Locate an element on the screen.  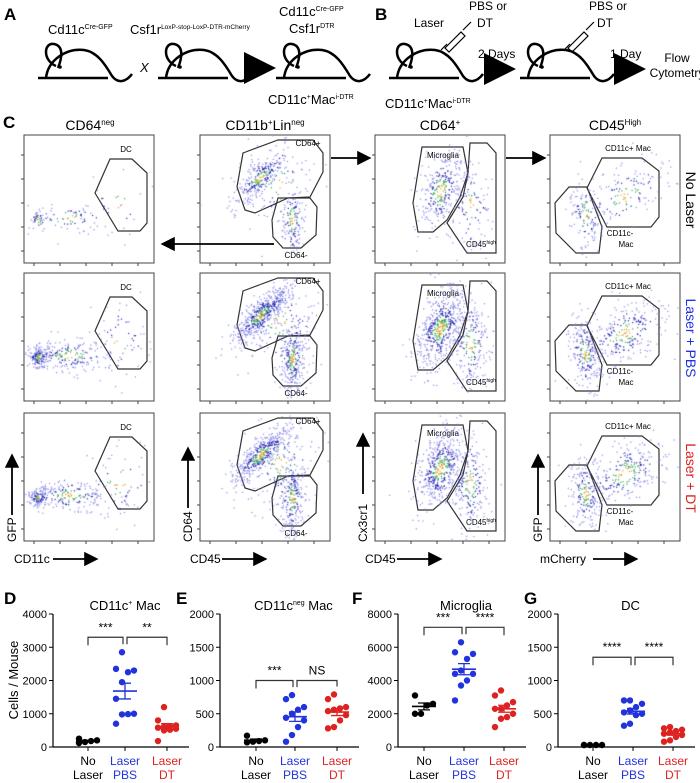
chart-title: Microglia is located at coordinates (466, 605).